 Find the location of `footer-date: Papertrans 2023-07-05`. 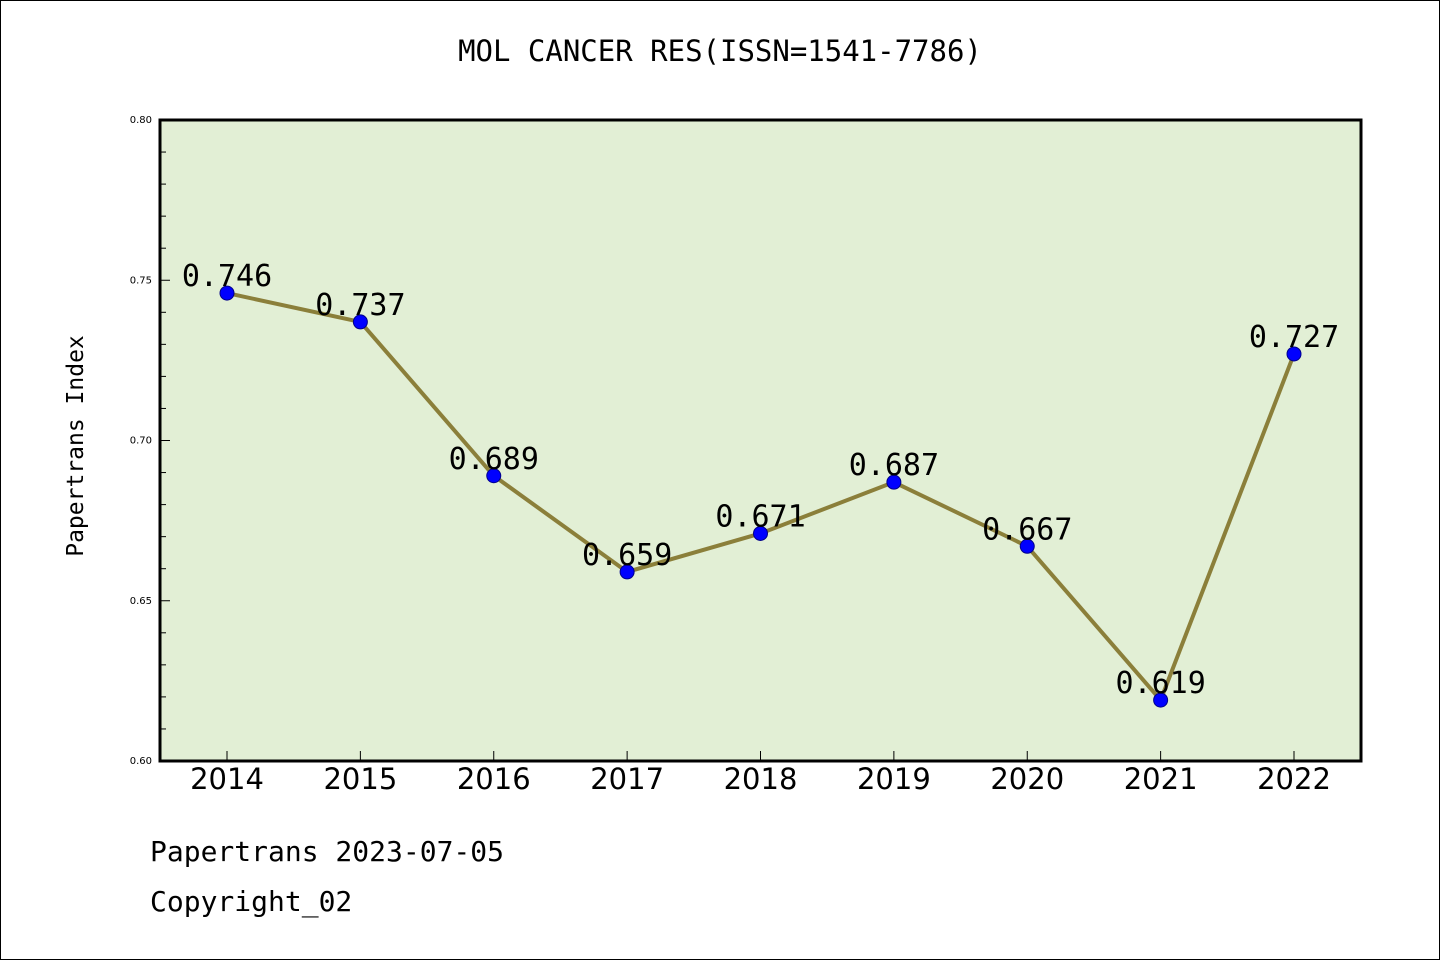

footer-date: Papertrans 2023-07-05 is located at coordinates (327, 851).